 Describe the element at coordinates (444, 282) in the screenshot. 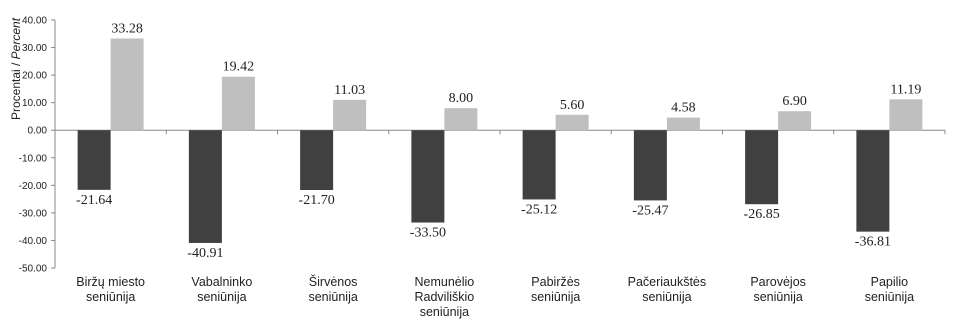

I see `category-label: Nemunėlio` at that location.